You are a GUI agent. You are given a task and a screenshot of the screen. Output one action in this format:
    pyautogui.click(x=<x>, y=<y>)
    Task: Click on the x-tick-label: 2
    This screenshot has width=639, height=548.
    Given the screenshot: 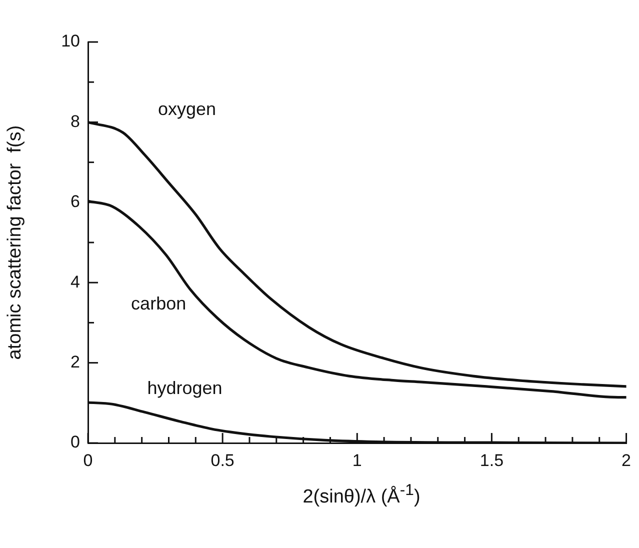 What is the action you would take?
    pyautogui.click(x=627, y=460)
    